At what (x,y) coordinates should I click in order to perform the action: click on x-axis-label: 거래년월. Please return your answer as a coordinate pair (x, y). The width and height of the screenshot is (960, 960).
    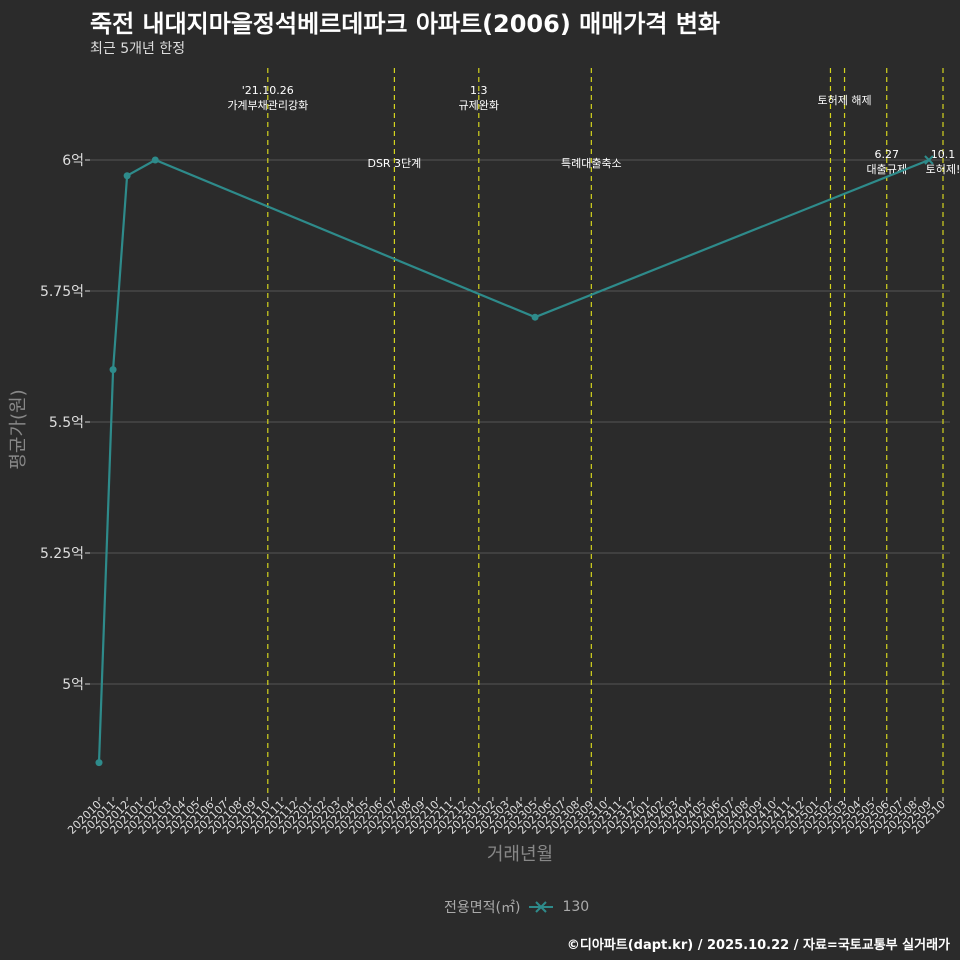
    Looking at the image, I should click on (520, 854).